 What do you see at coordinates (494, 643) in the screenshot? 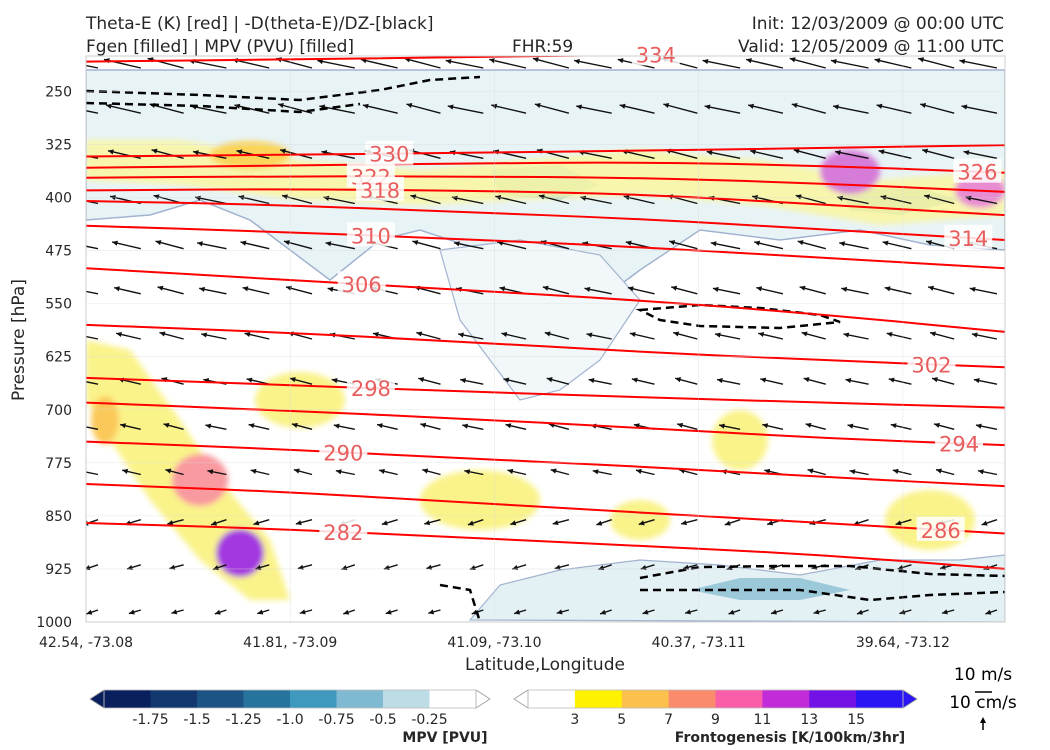
I see `x-tick-label: 41.09, -73.10` at bounding box center [494, 643].